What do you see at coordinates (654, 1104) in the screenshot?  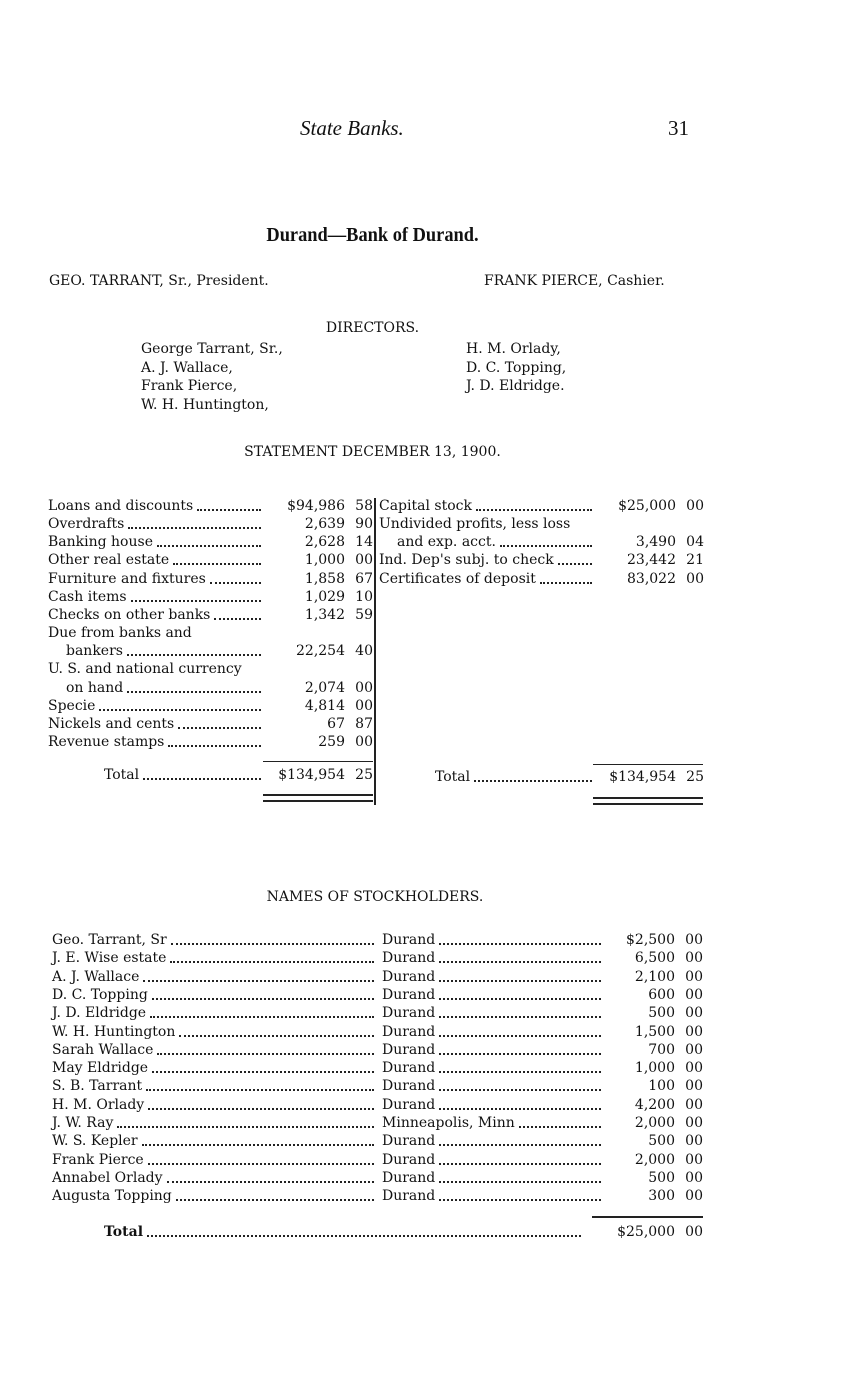 I see `amount-dollars: 4,200` at bounding box center [654, 1104].